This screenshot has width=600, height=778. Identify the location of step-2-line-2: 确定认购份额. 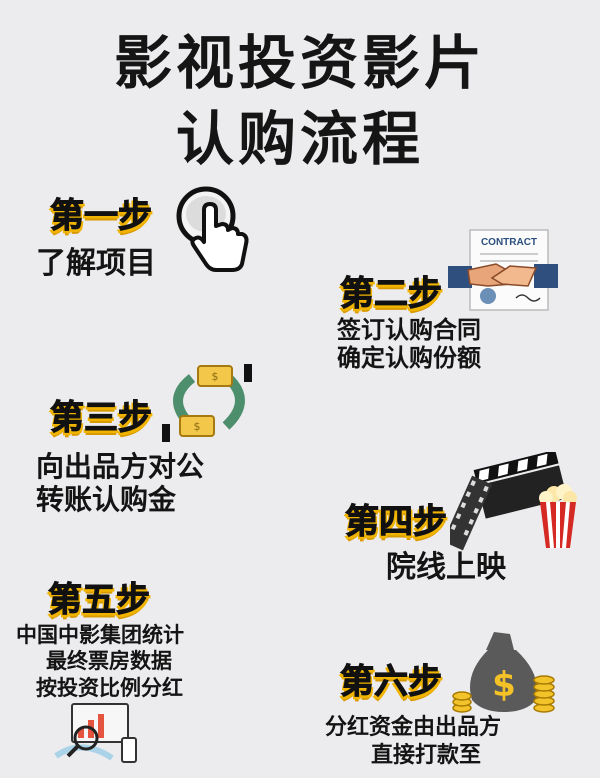
(409, 358).